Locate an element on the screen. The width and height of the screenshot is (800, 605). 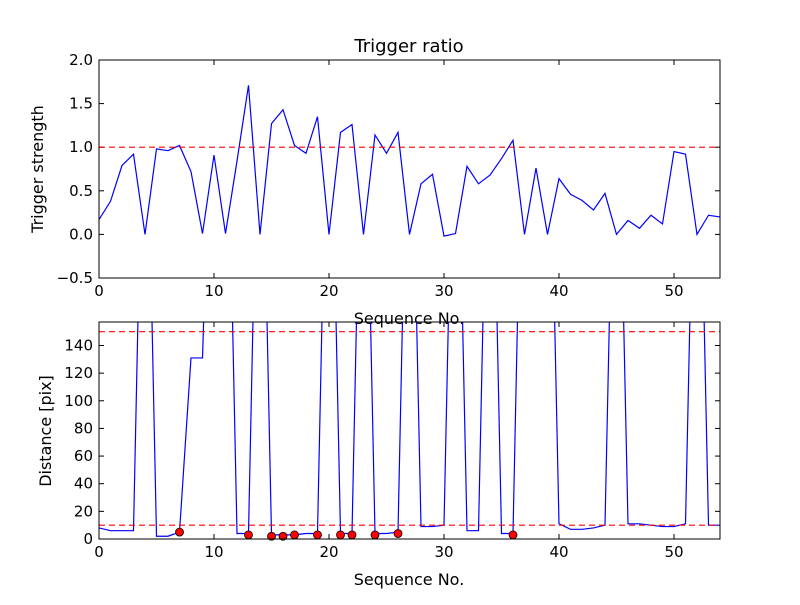
bottom-x-tick-label: 50 is located at coordinates (673, 552).